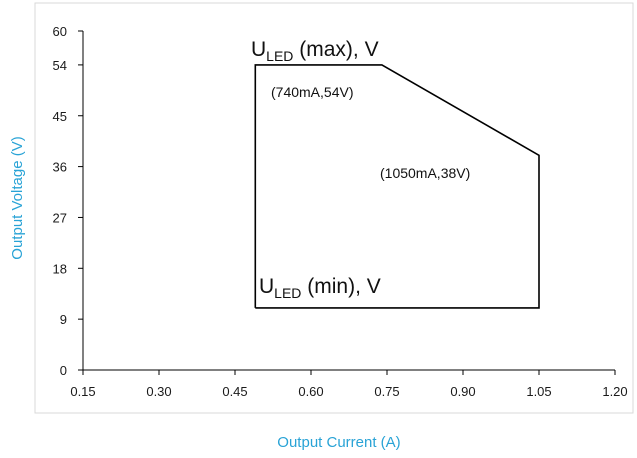 The image size is (637, 458). Describe the element at coordinates (338, 442) in the screenshot. I see `x-axis-title: Output Current (A)` at that location.